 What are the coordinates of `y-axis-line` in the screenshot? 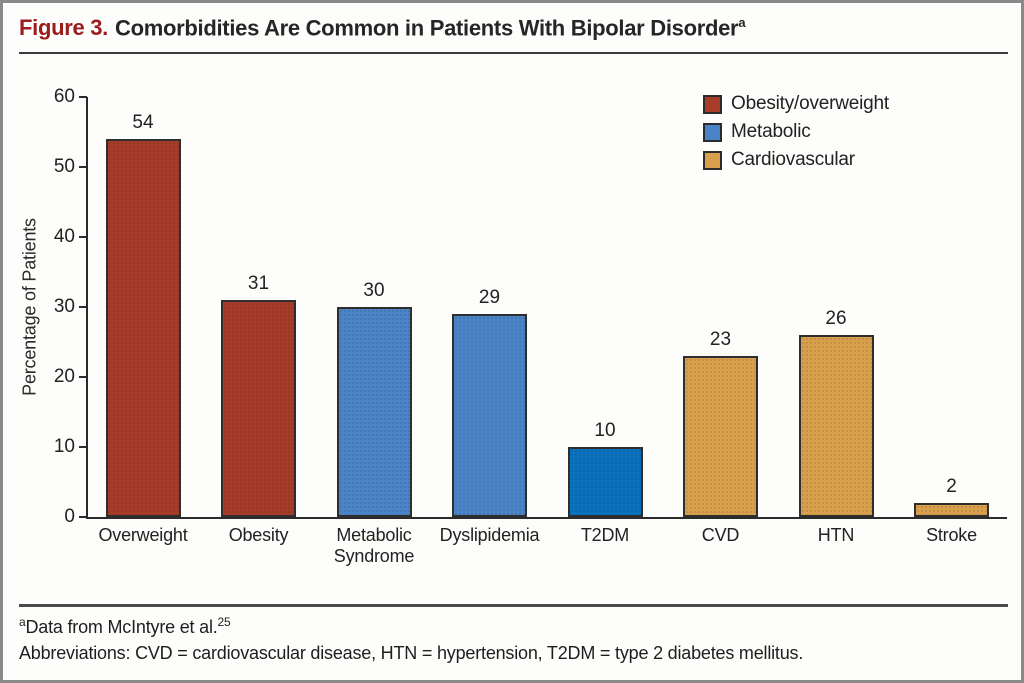 It's located at (87, 308).